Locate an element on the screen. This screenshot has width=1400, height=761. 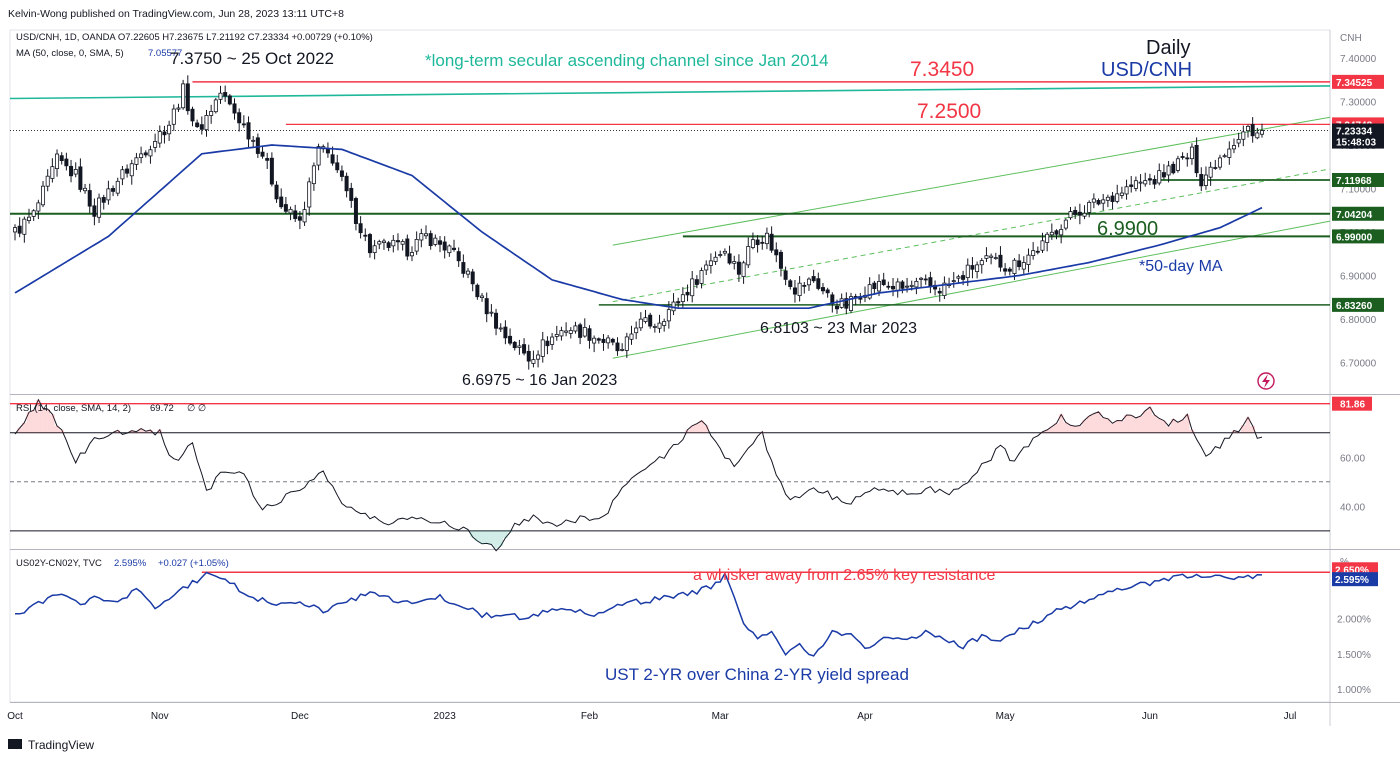
price-tick-label: 6.90000 is located at coordinates (1358, 277).